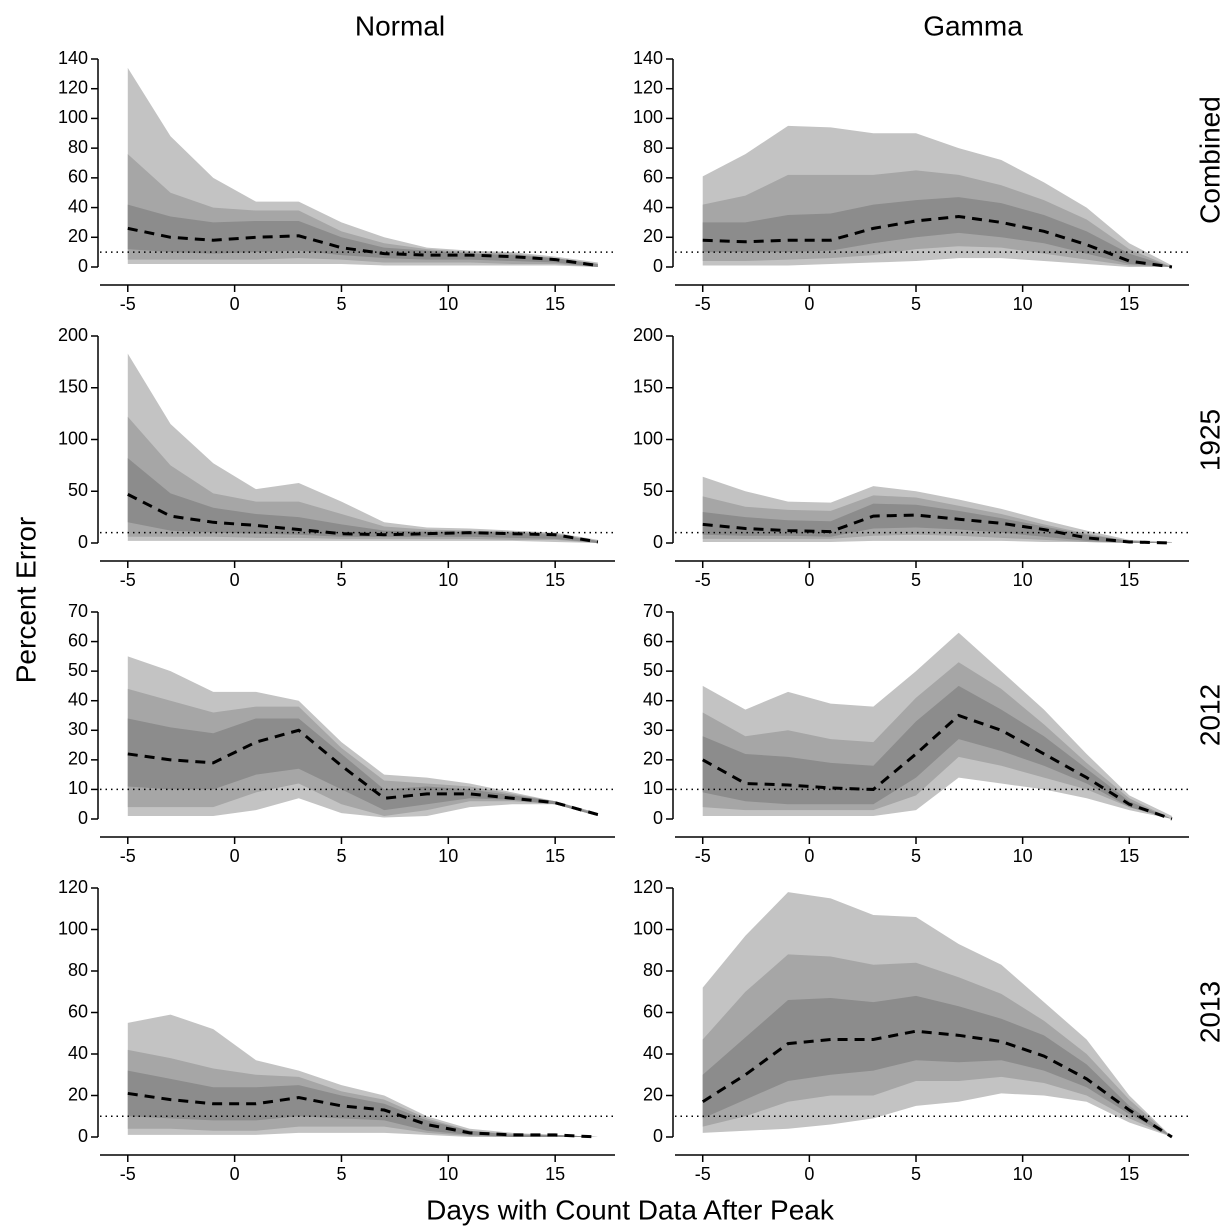  I want to click on row-label: 1925, so click(1209, 440).